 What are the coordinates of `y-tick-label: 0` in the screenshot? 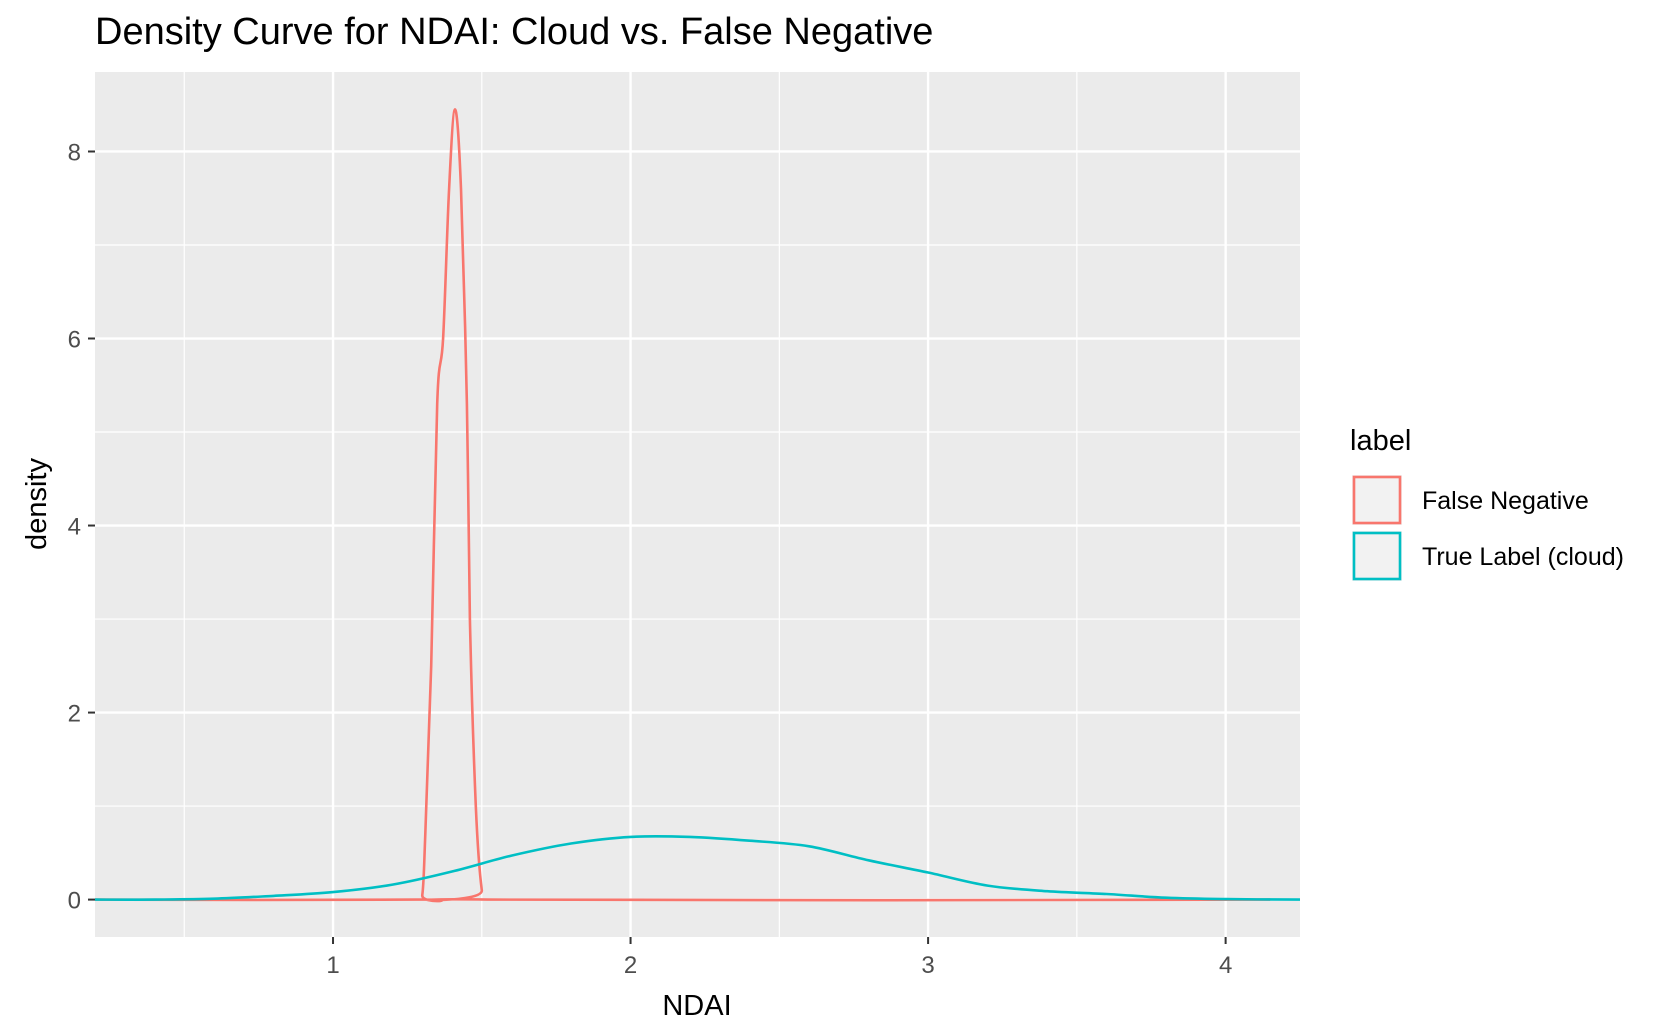 It's located at (74, 901).